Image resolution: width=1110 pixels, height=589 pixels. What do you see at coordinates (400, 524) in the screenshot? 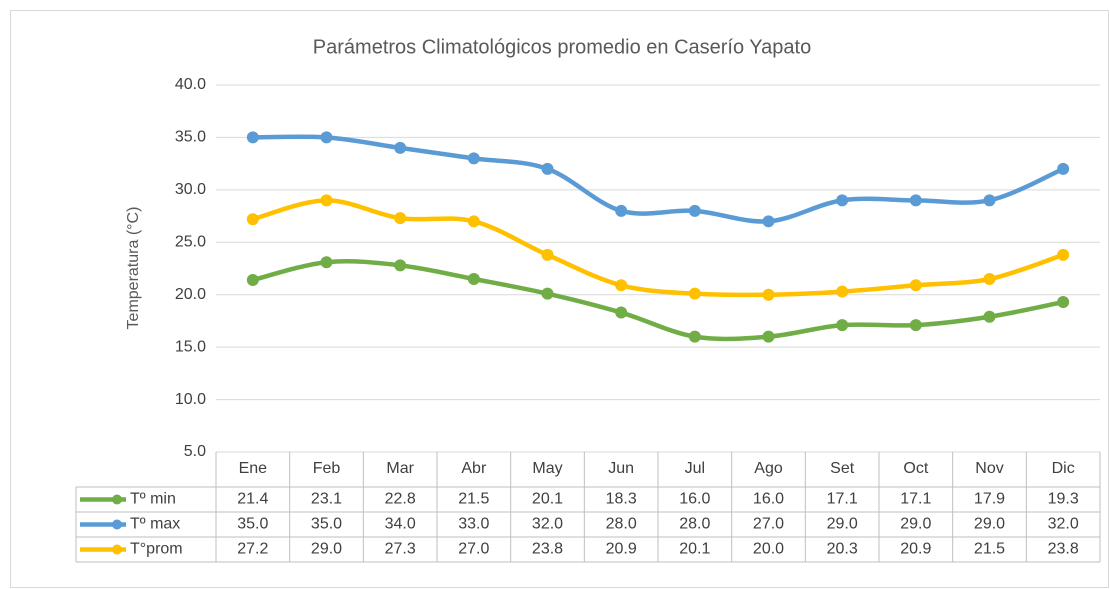
I see `table-cell: 34.0` at bounding box center [400, 524].